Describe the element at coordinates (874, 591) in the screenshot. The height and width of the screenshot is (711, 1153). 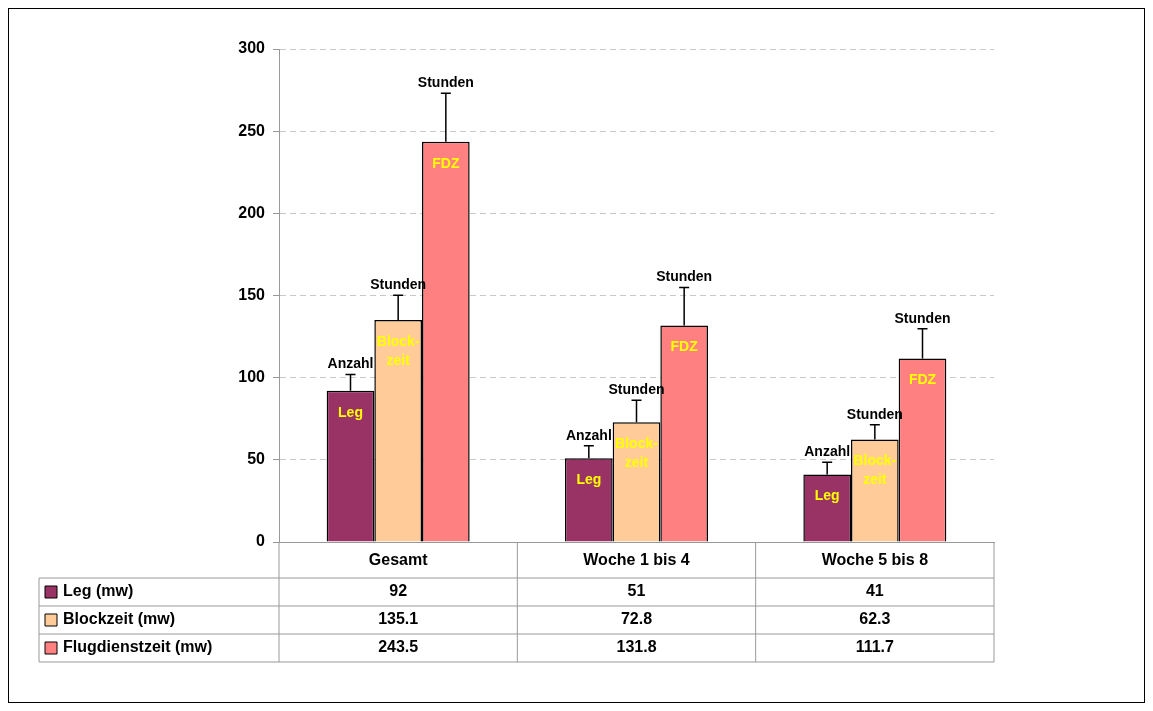
I see `data-label: 41` at that location.